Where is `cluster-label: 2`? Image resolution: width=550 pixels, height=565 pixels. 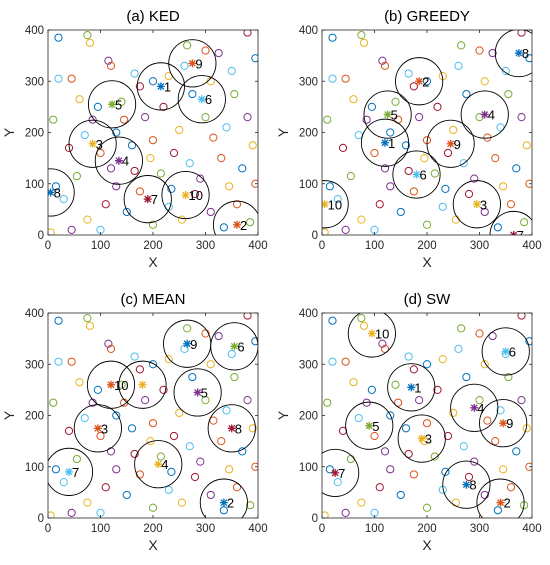
cluster-label: 2 is located at coordinates (230, 503).